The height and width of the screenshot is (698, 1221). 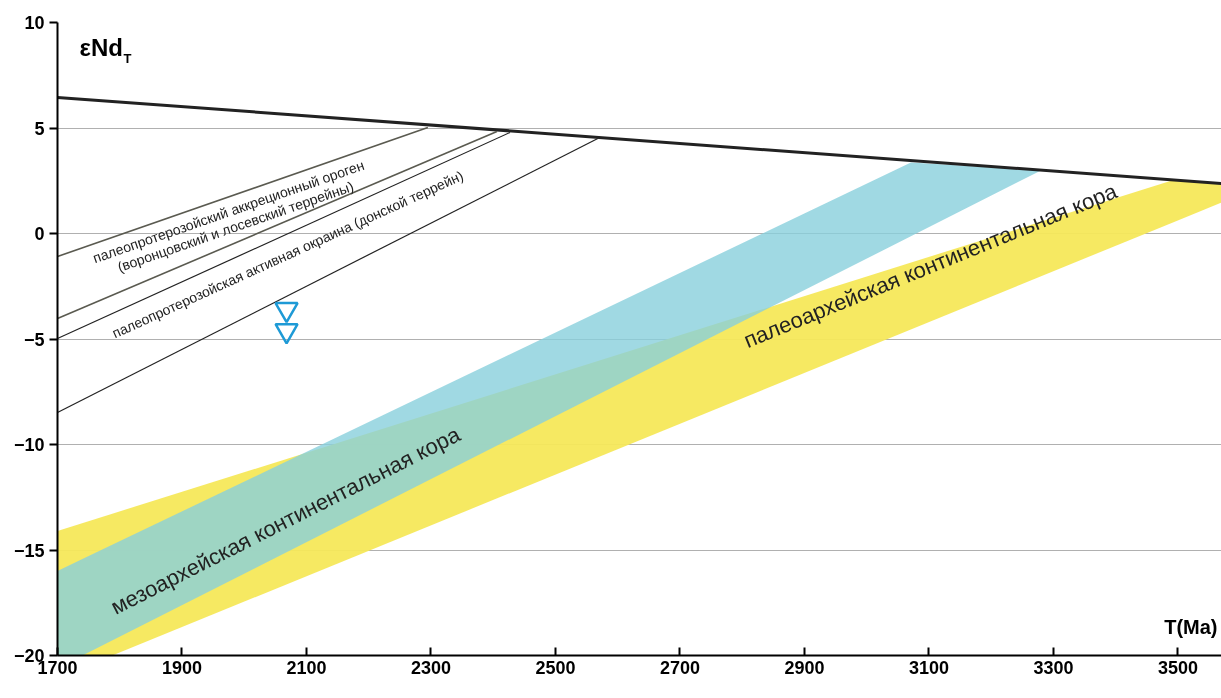 I want to click on x-tick-label: 2300, so click(x=430, y=667).